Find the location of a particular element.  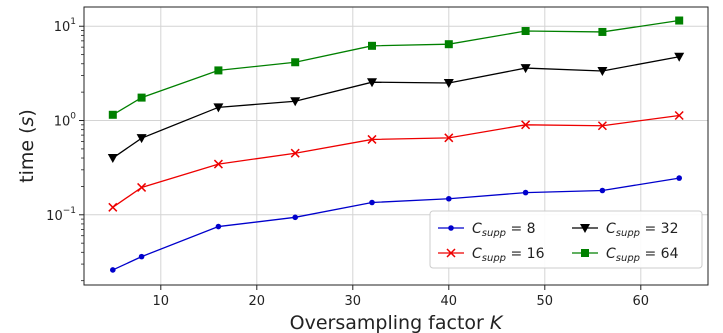

legend-entry-8: Csupp = 8 is located at coordinates (487, 230).